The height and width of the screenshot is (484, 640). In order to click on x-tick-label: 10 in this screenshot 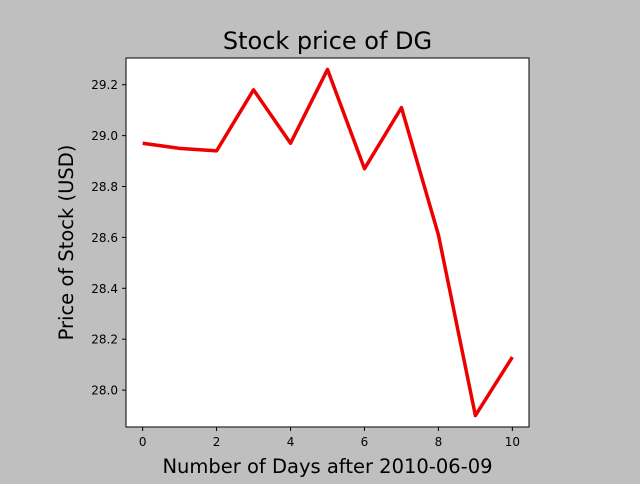, I will do `click(512, 442)`.